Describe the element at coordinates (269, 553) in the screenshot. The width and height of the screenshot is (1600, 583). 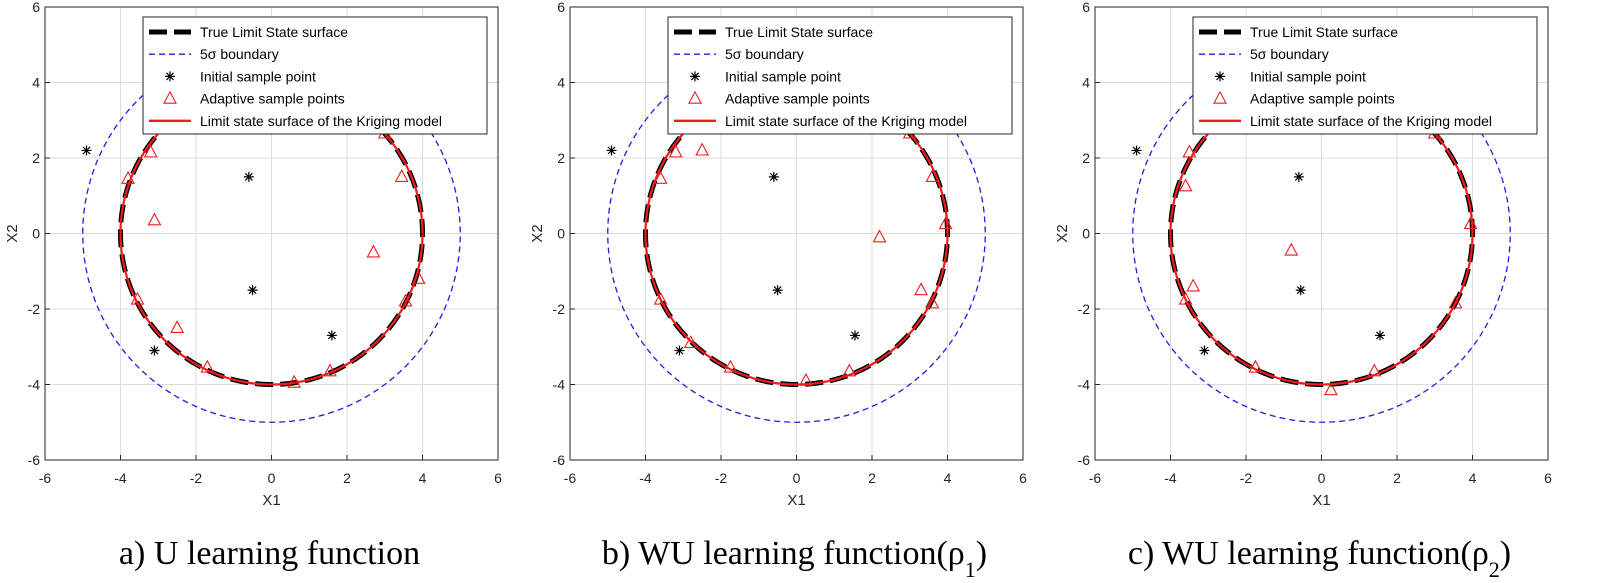
I see `panel-caption: a) U learning function` at that location.